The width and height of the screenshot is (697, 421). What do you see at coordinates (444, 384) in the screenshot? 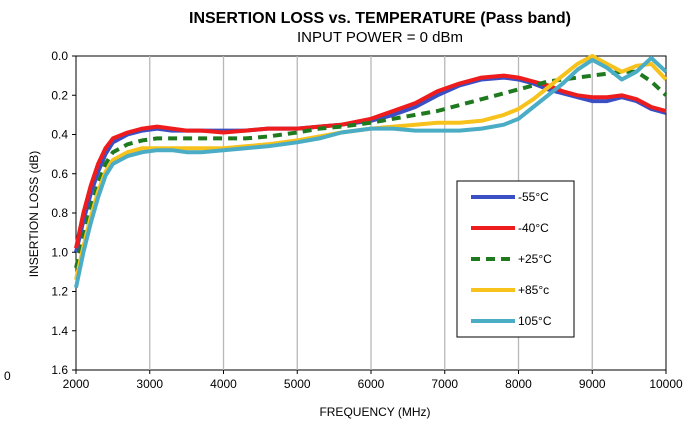
I see `x-tick-label: 7000` at bounding box center [444, 384].